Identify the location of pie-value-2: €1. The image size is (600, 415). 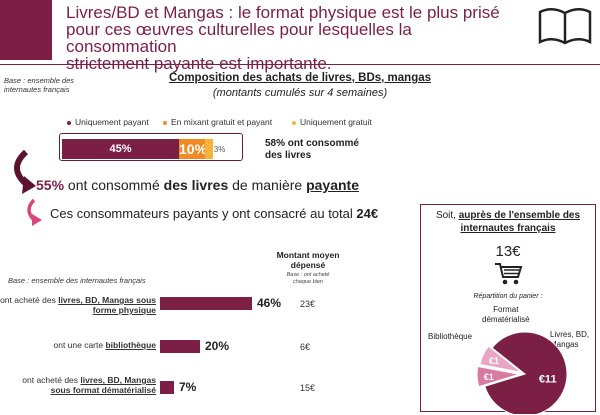
(494, 361).